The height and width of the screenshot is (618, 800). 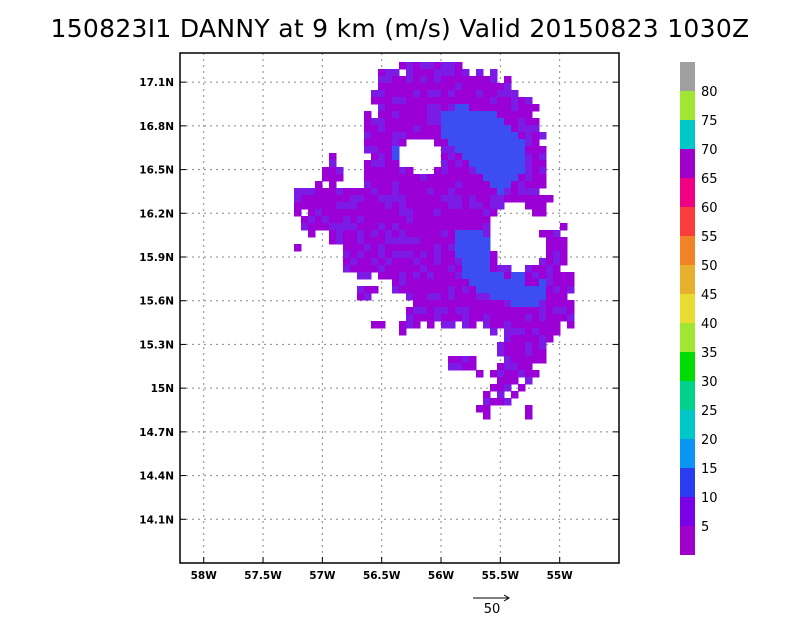 I want to click on lon-tick-label: 57W, so click(x=322, y=576).